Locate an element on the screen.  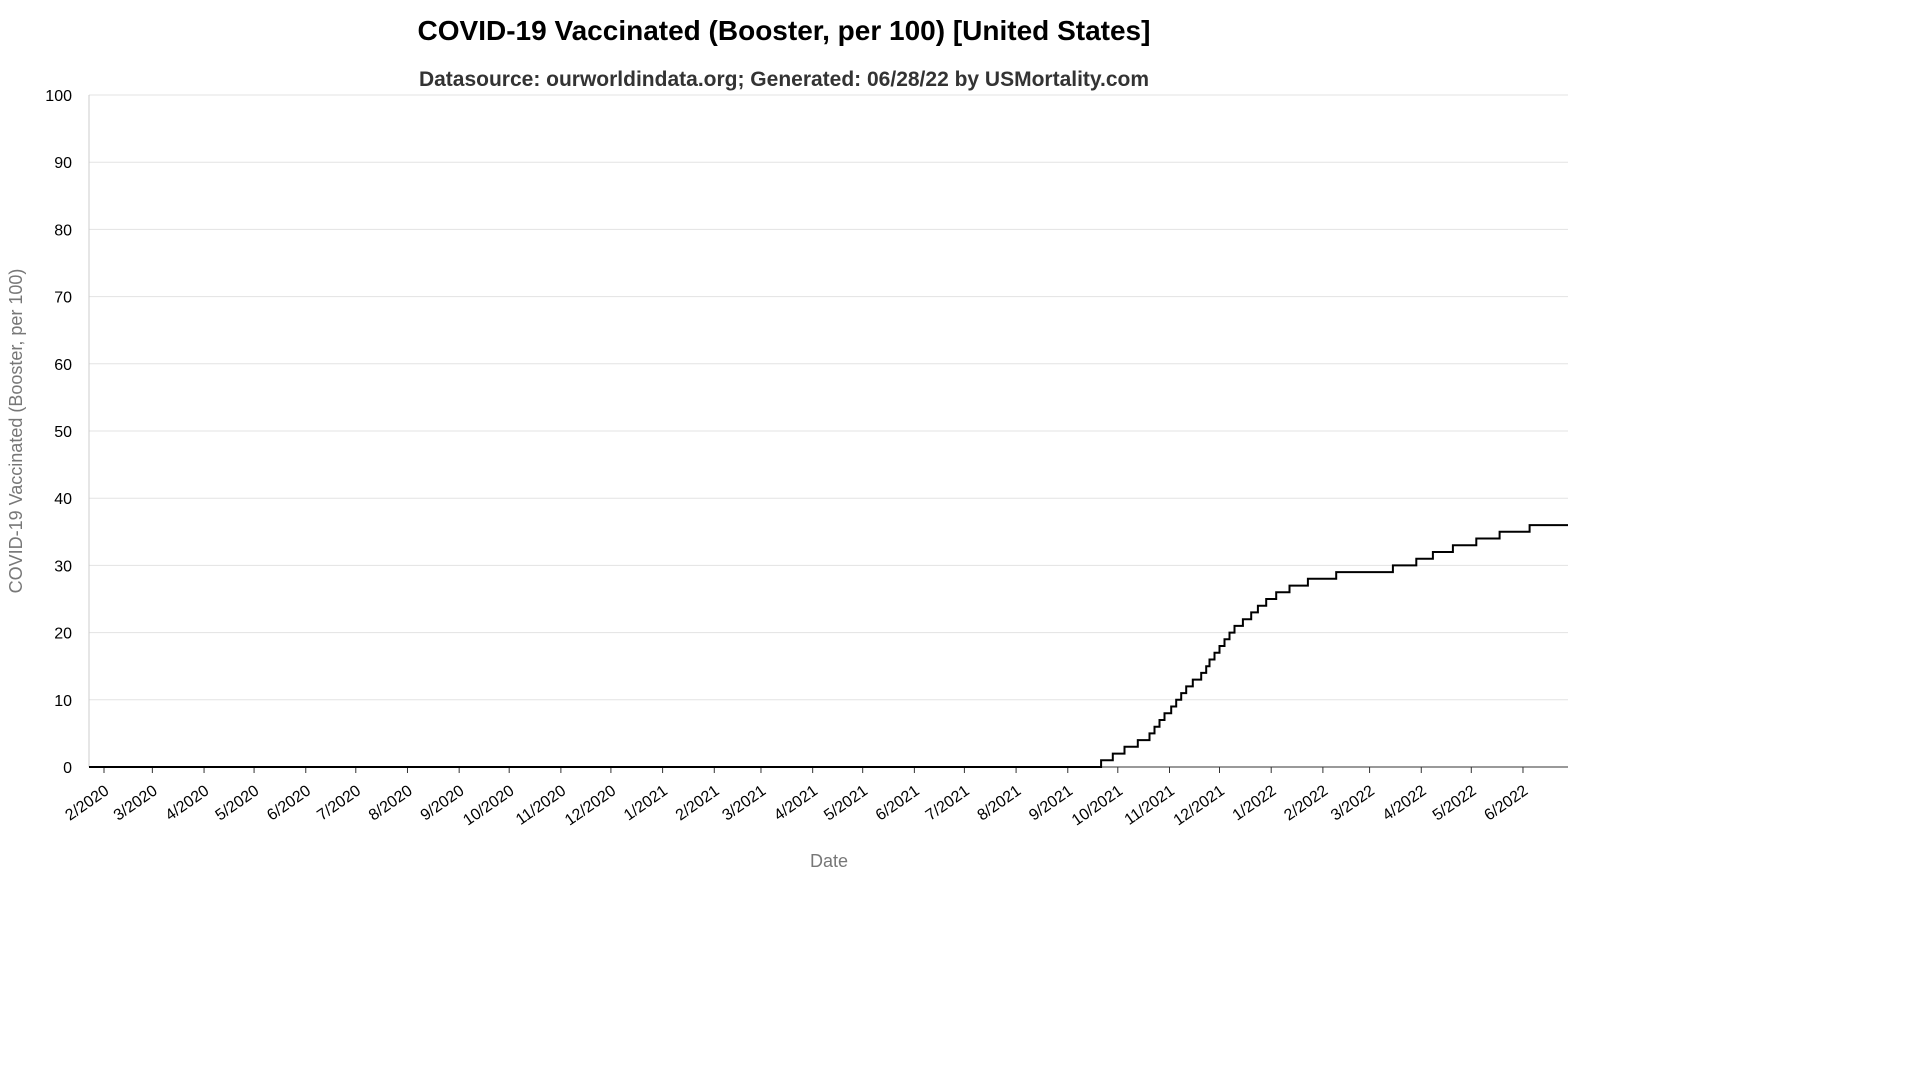
x-tick-label: 8/2021 is located at coordinates (1000, 803).